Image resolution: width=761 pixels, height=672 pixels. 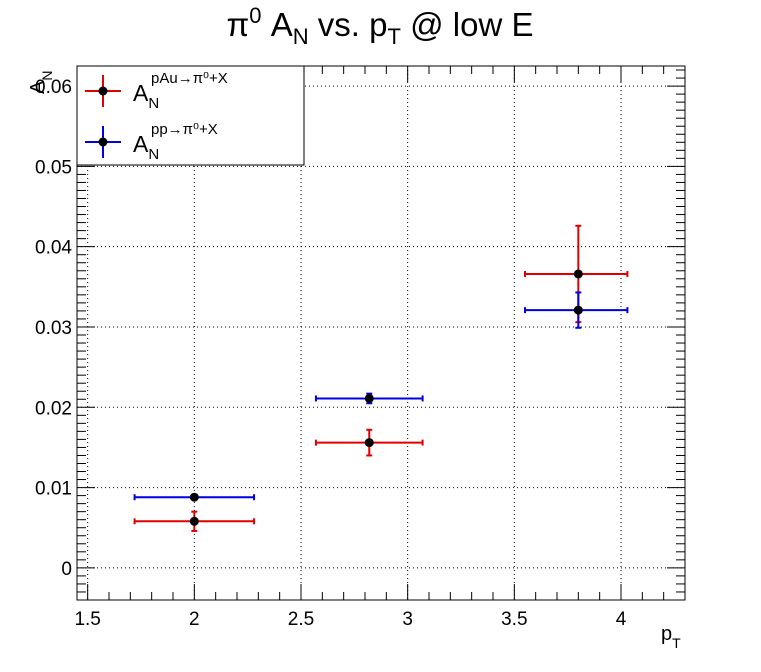 What do you see at coordinates (53, 167) in the screenshot?
I see `y-tick-label: 0.05` at bounding box center [53, 167].